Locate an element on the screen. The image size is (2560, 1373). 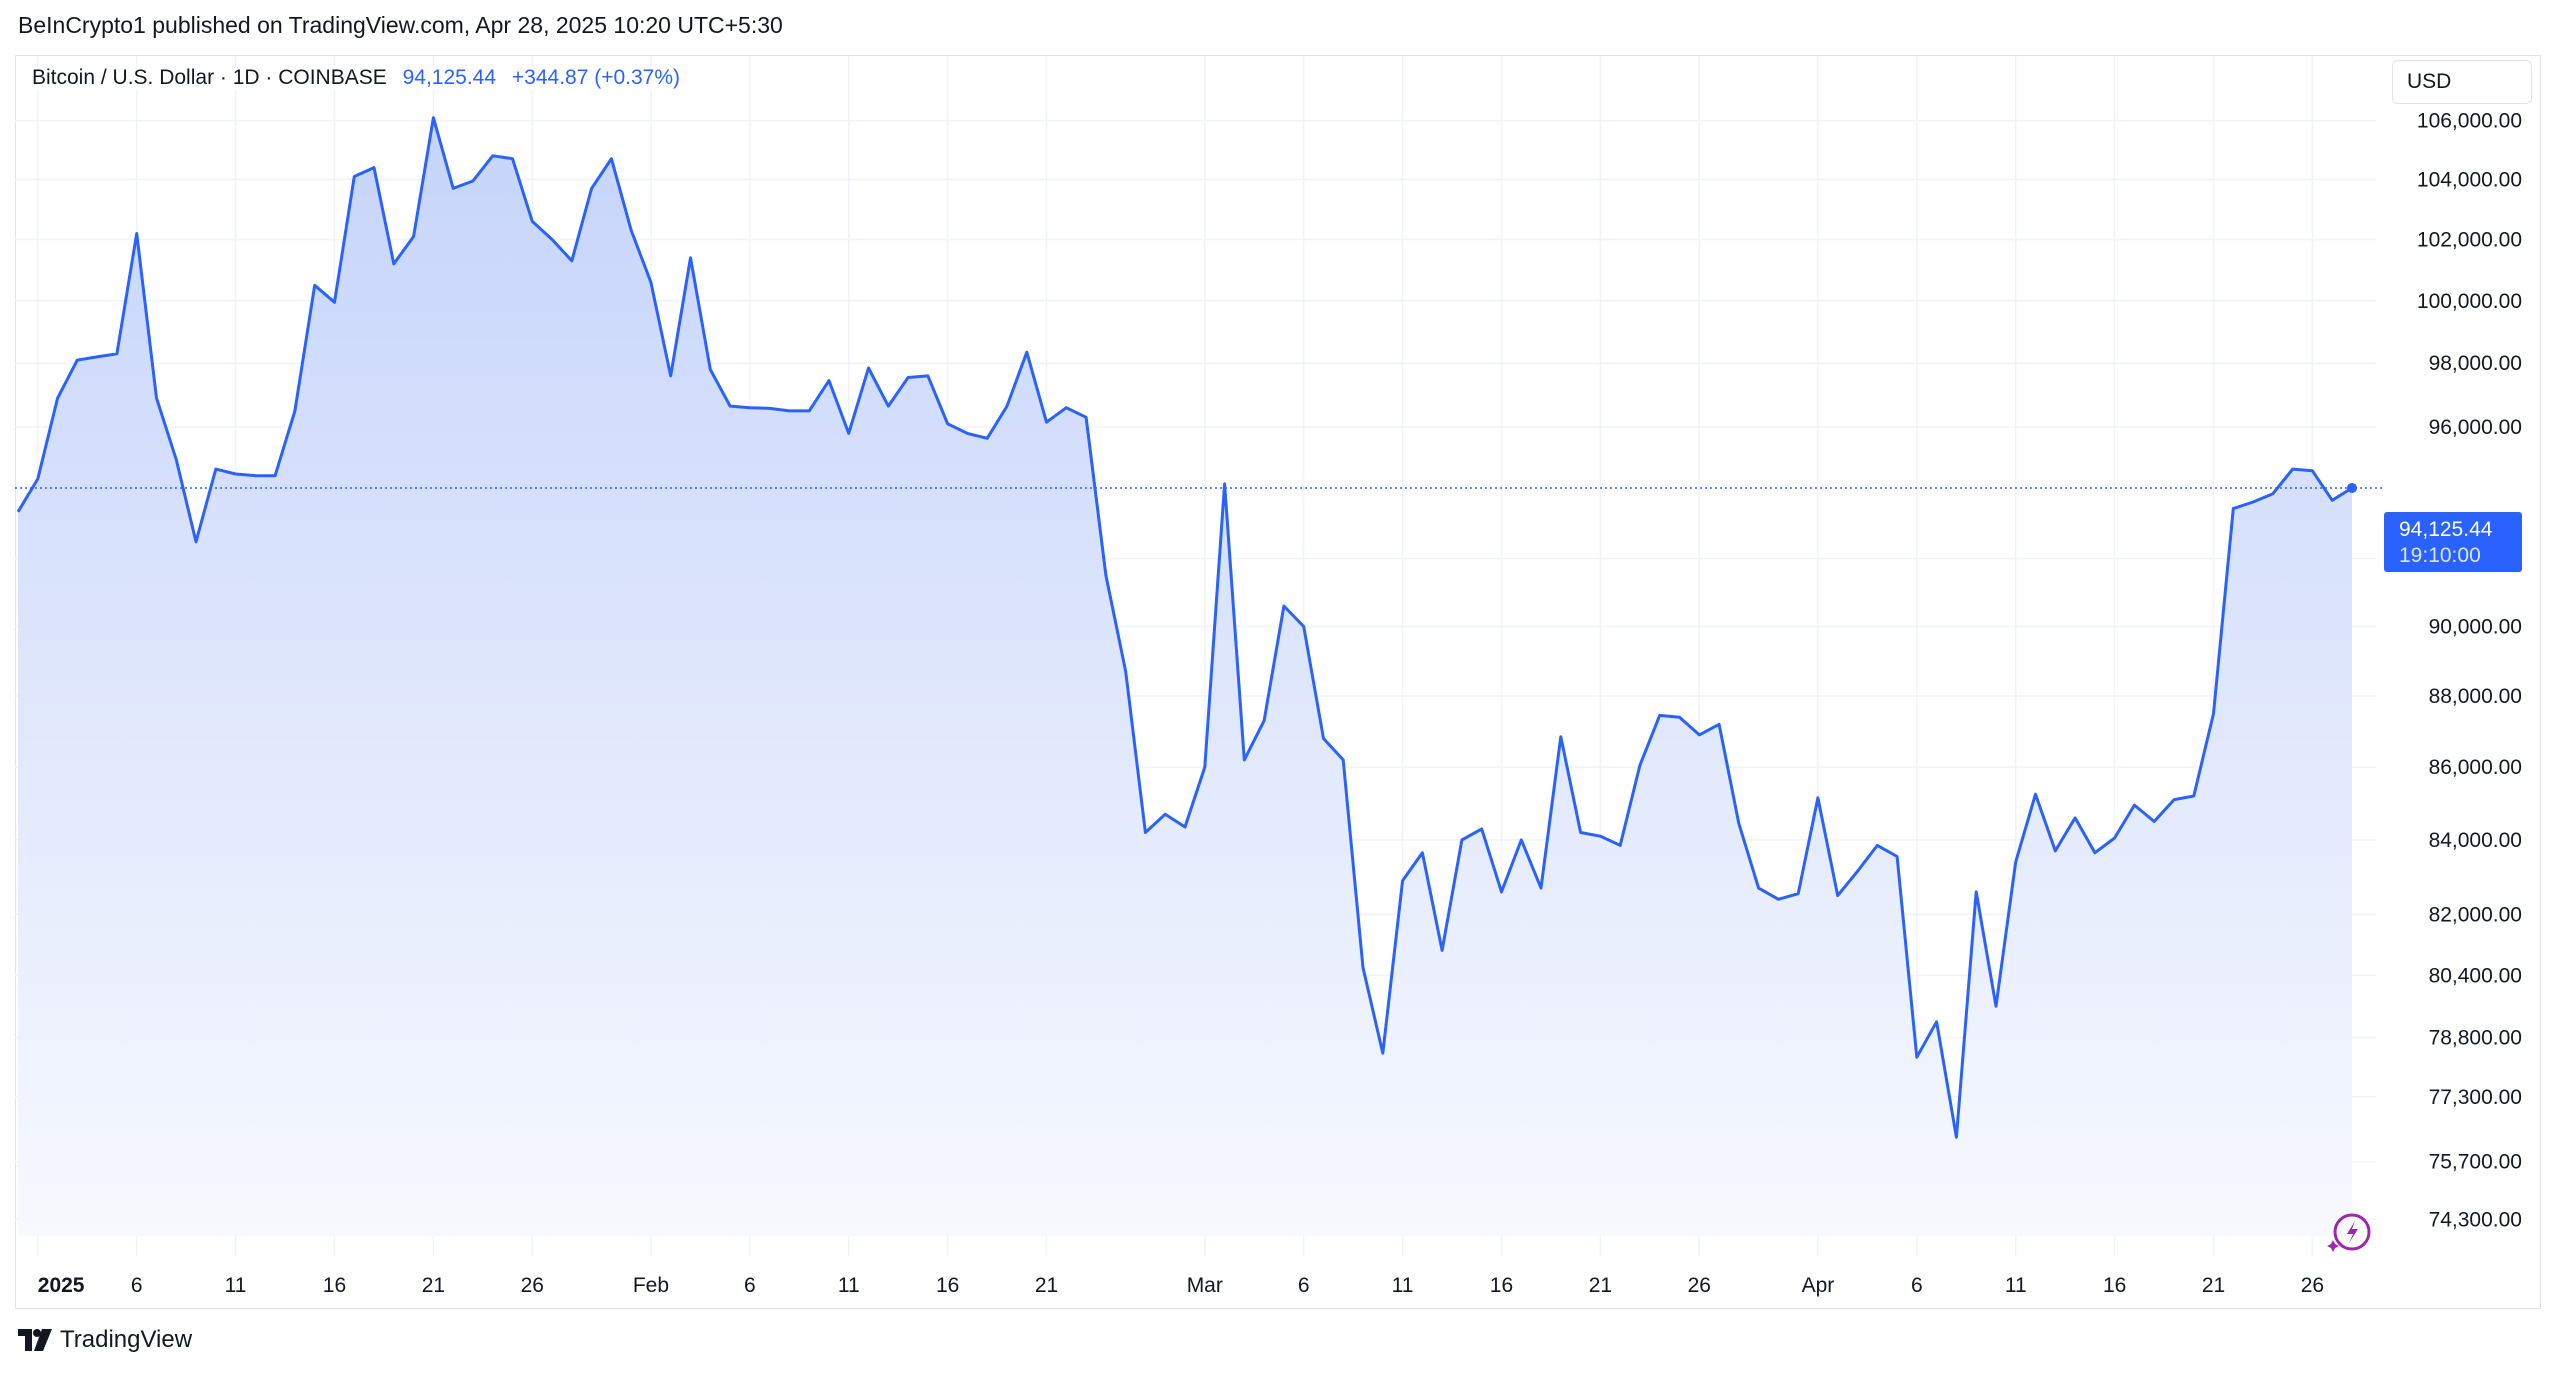
symbol-title: Bitcoin / U.S. Dollar · 1D · COINBASE is located at coordinates (209, 77).